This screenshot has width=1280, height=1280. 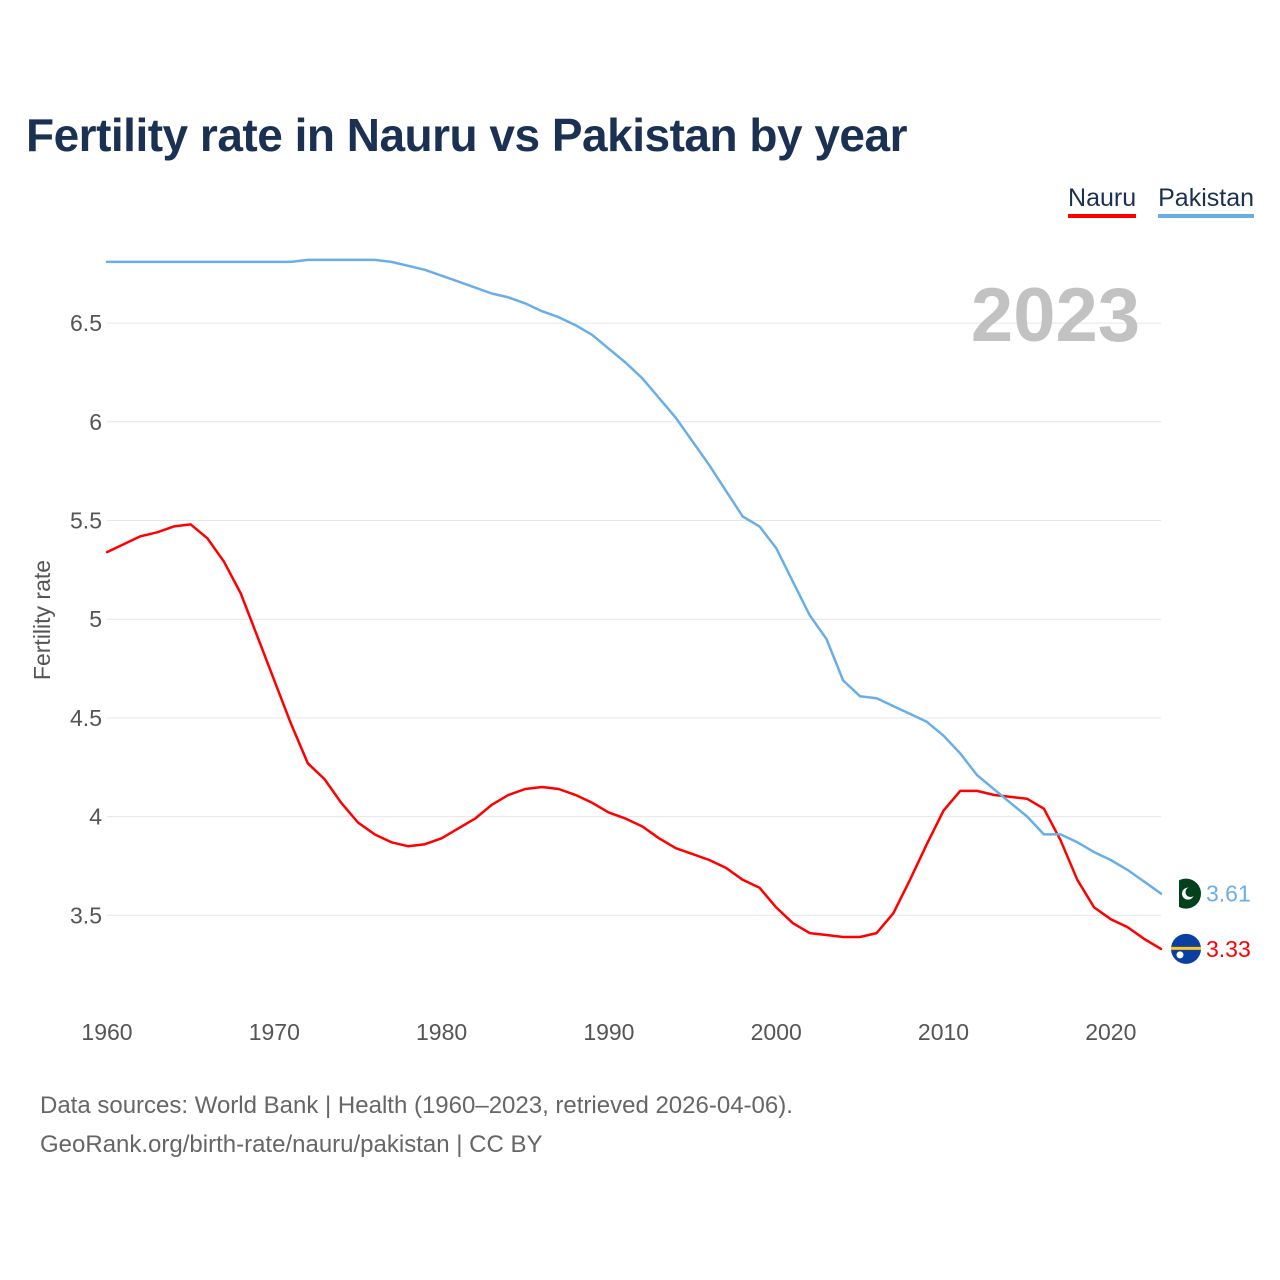 I want to click on y-axis-label: Fertility rate, so click(x=42, y=620).